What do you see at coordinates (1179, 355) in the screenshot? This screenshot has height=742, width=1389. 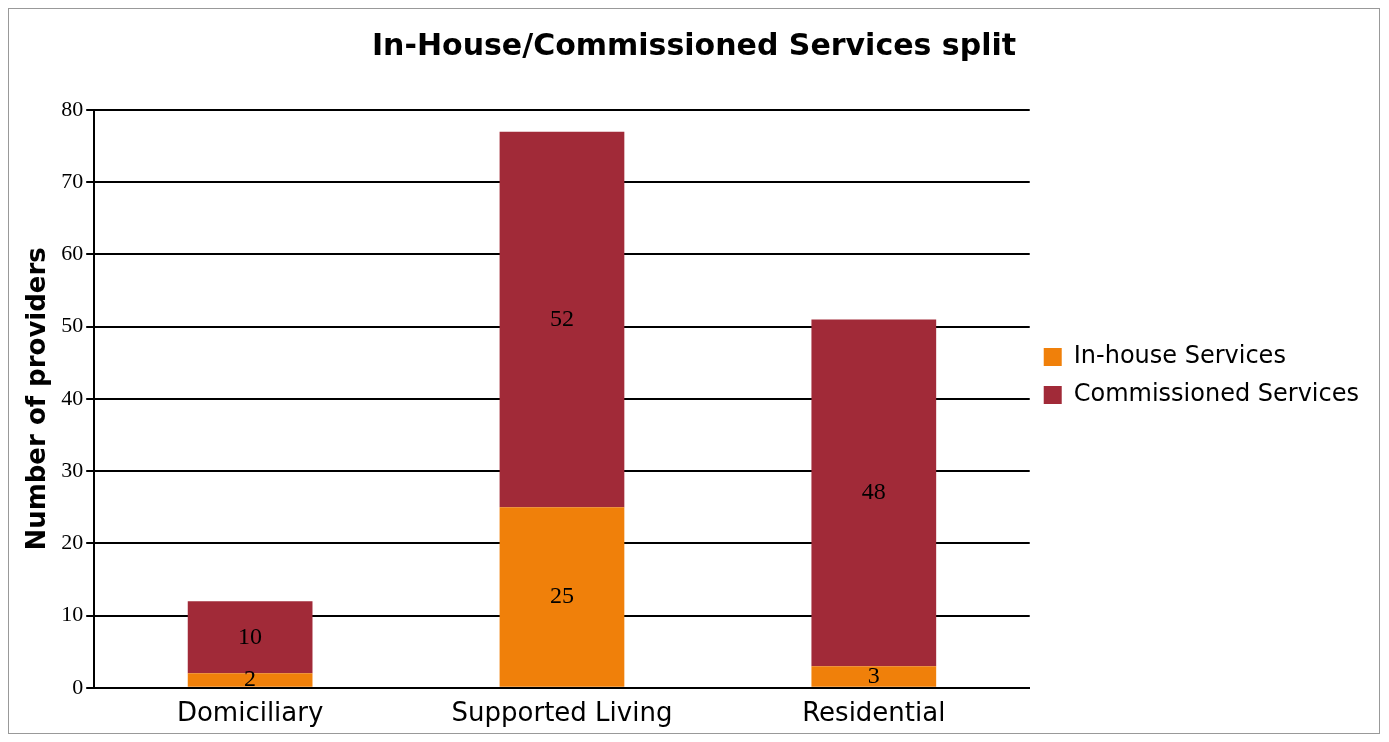 I see `legend-label: In-house Services` at bounding box center [1179, 355].